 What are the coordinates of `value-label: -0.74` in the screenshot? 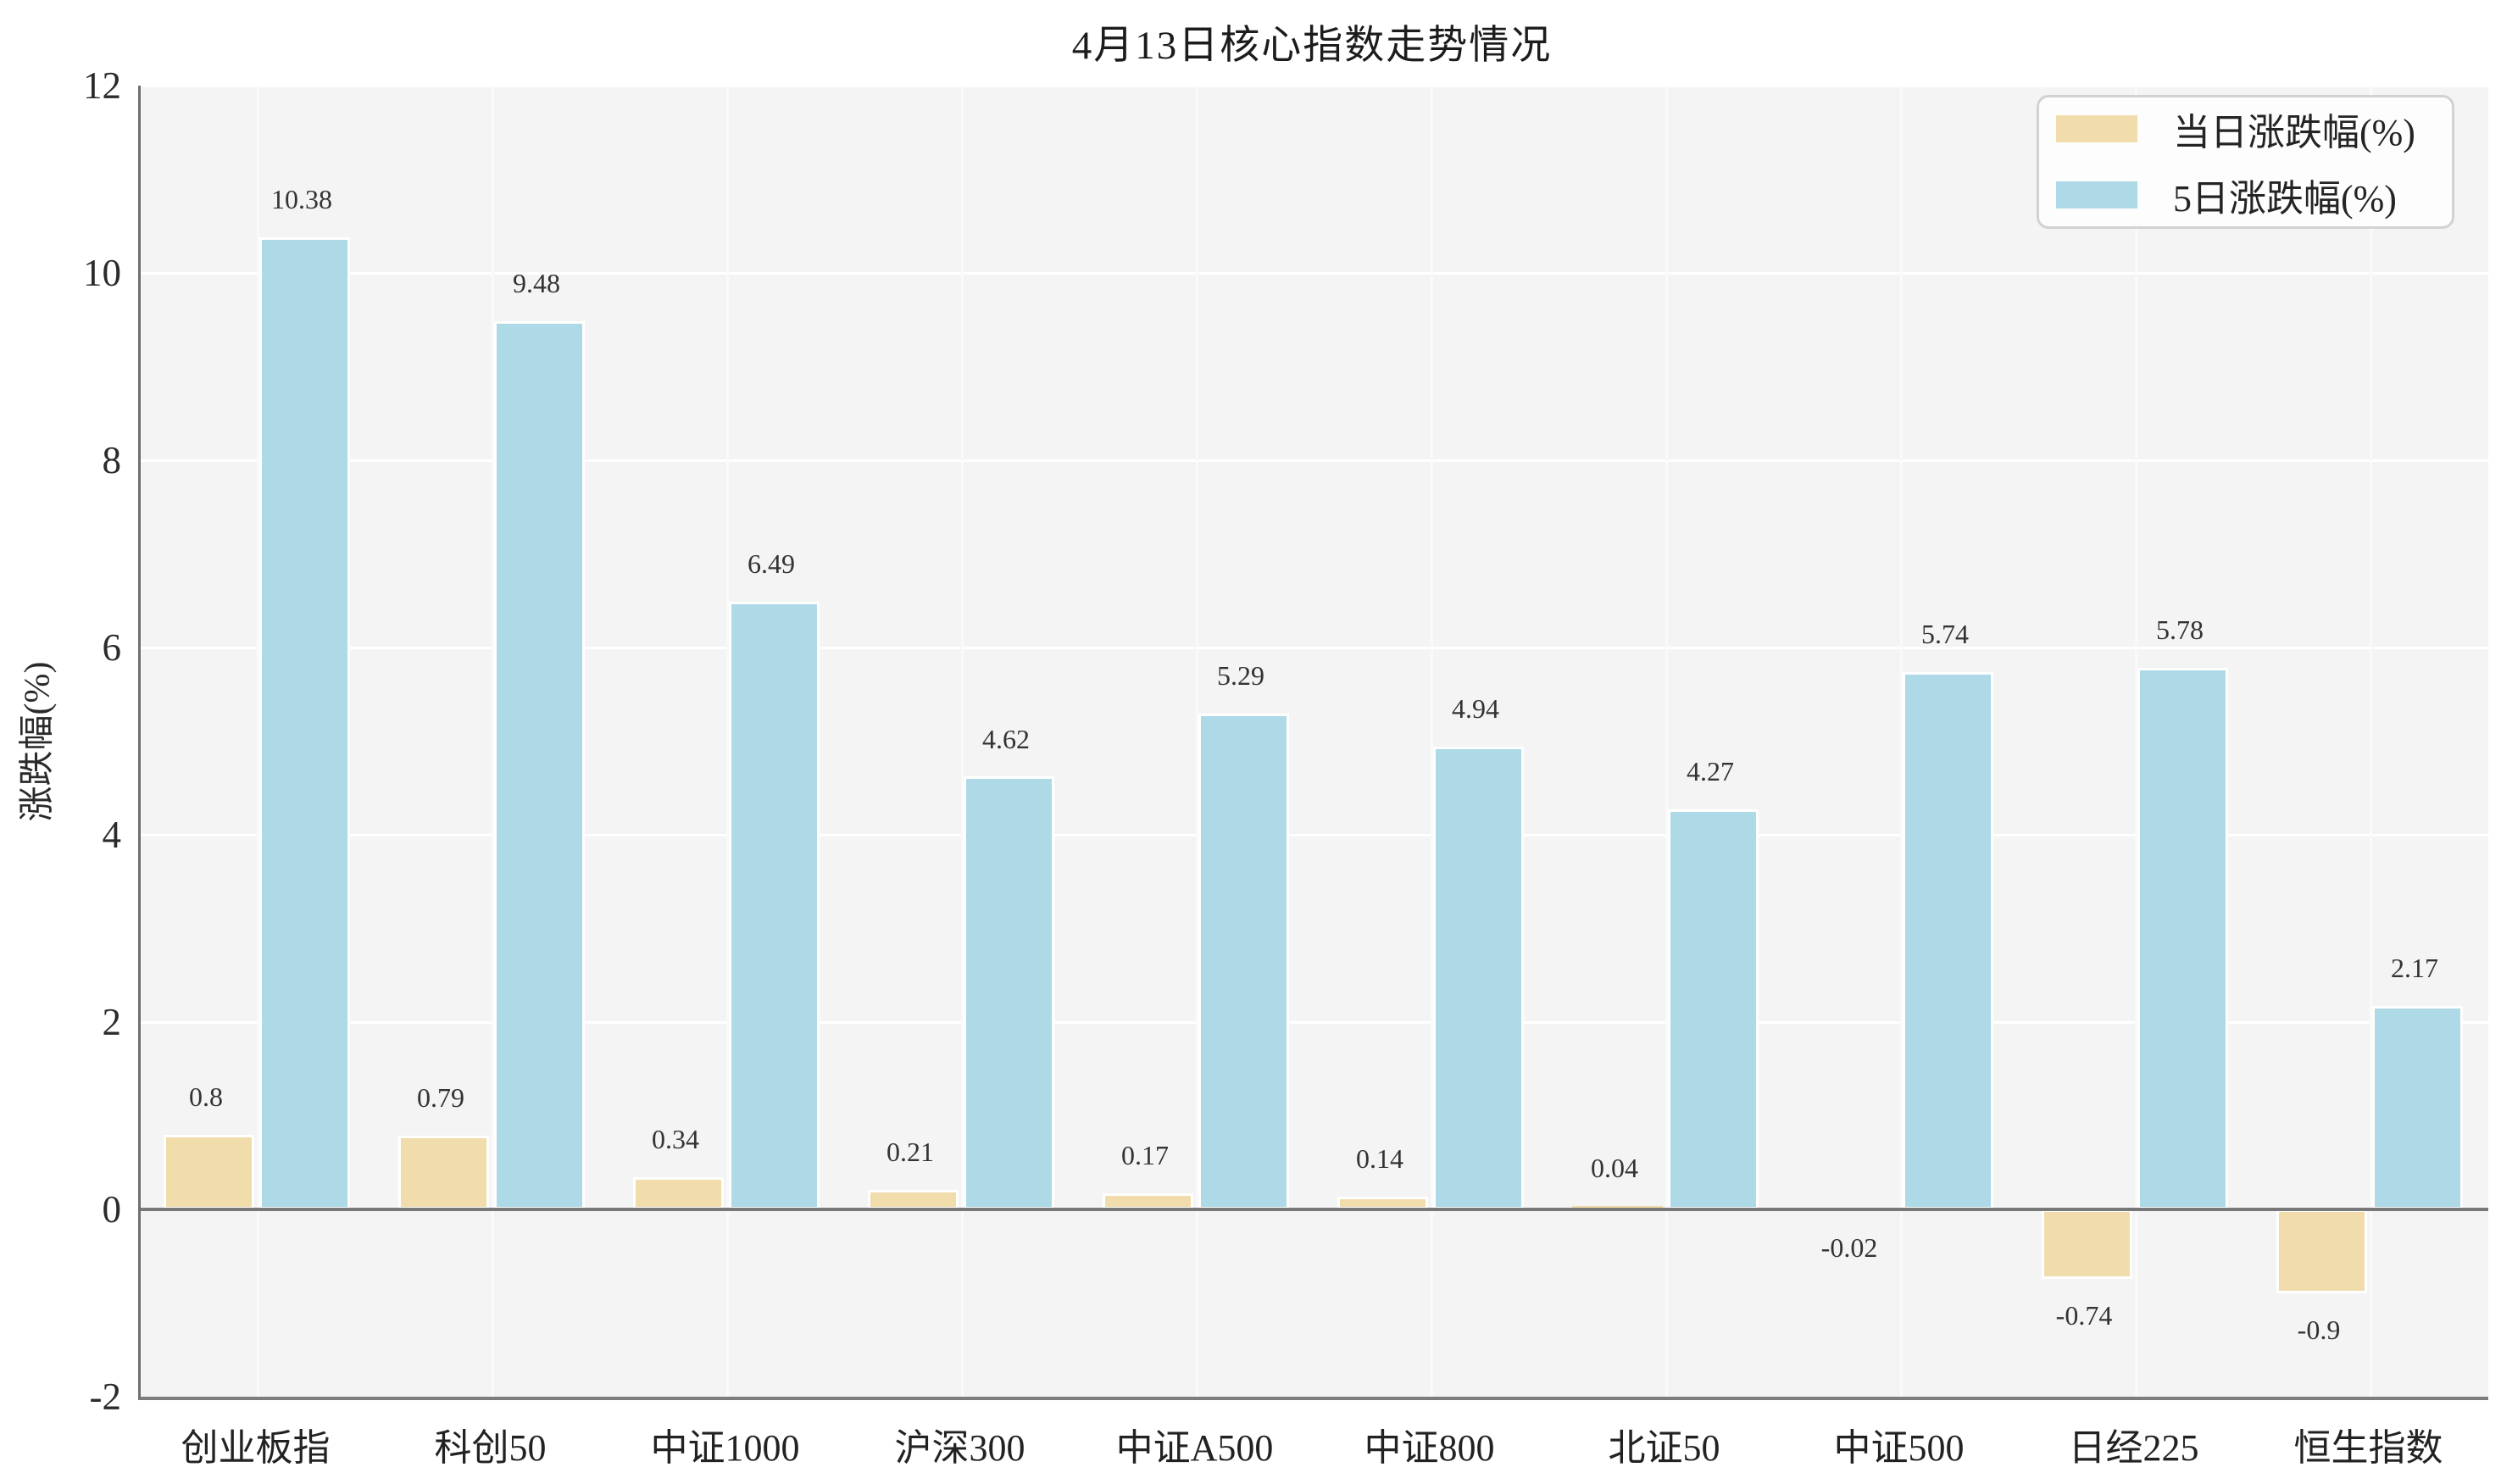 It's located at (2084, 1315).